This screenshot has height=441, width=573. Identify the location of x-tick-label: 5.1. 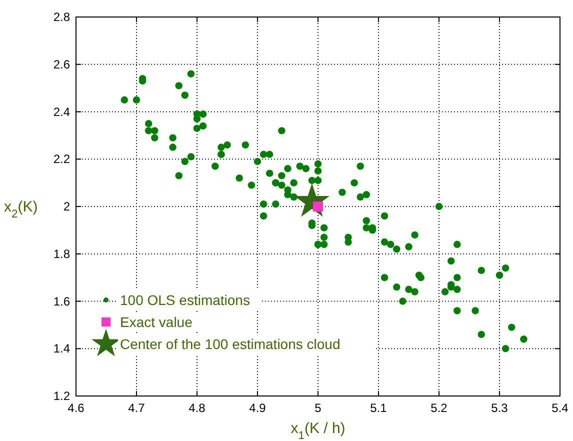
(379, 408).